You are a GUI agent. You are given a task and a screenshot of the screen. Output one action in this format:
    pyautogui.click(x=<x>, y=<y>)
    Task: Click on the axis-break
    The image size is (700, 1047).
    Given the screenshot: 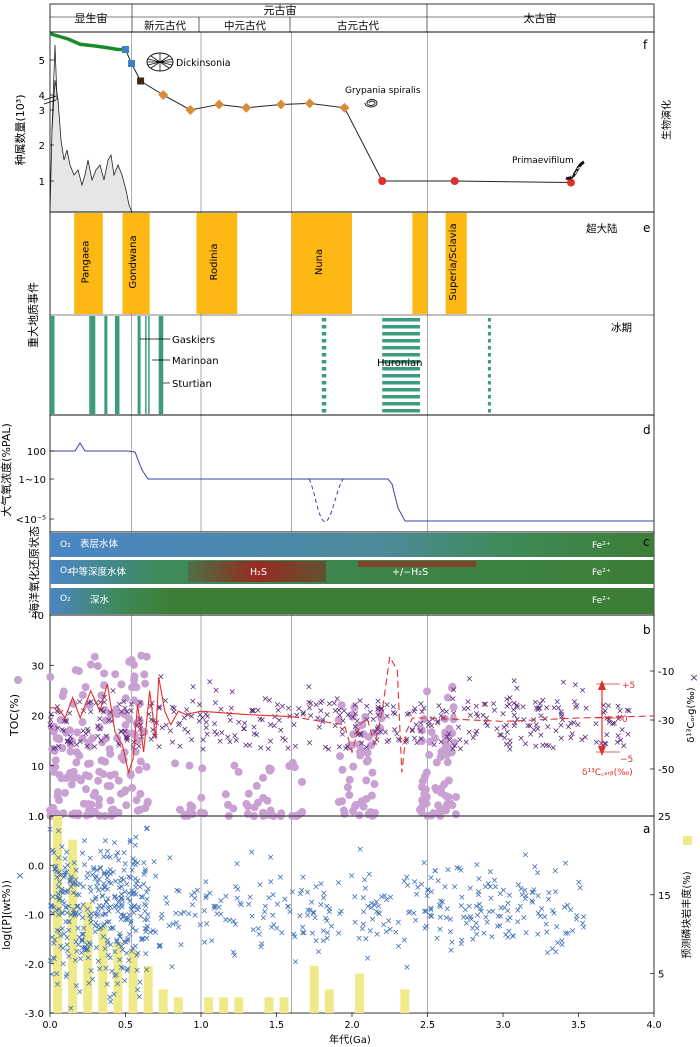 What is the action you would take?
    pyautogui.click(x=50, y=98)
    